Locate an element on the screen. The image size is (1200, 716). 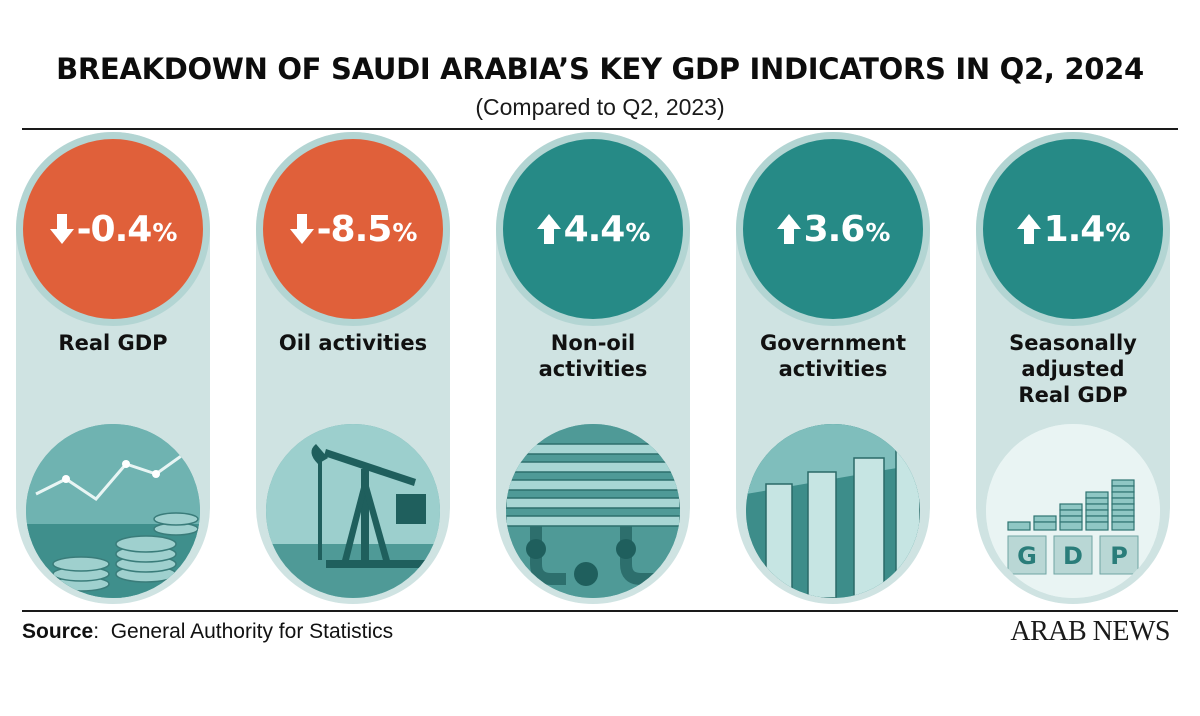
source-label: Source is located at coordinates (58, 631).